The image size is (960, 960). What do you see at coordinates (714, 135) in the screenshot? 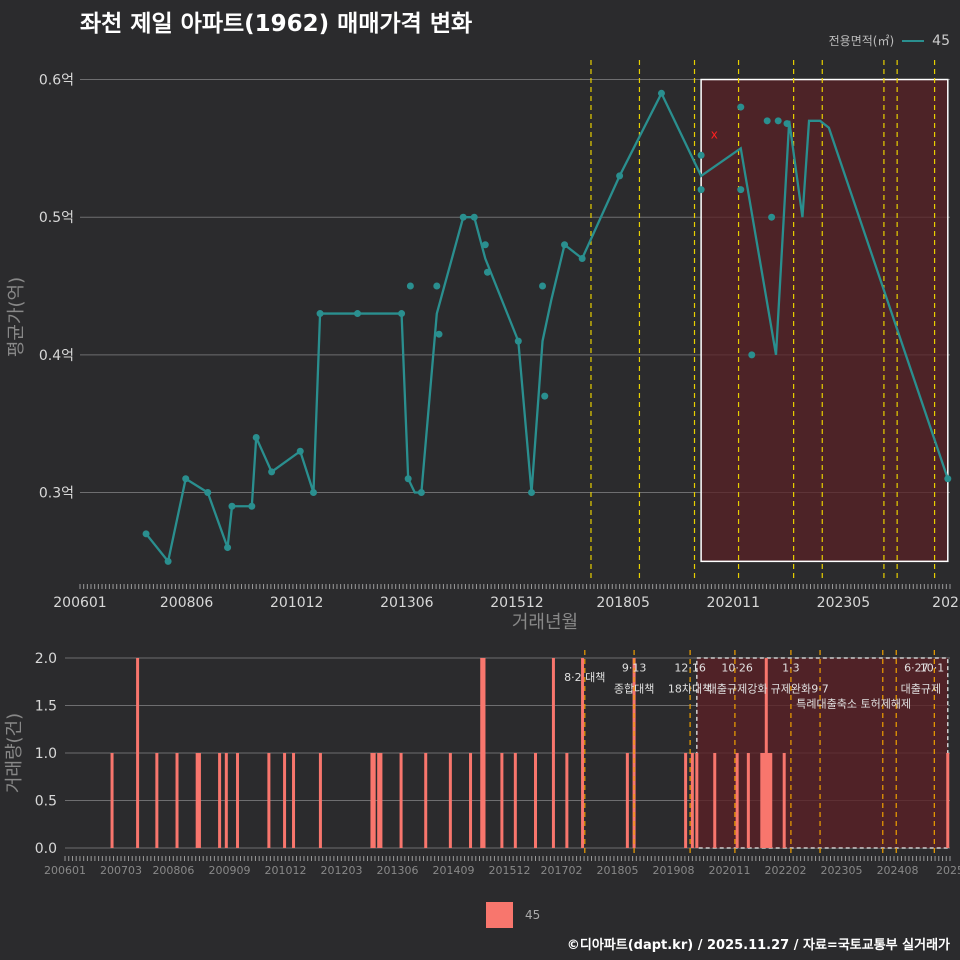
I see `cancelled-deal-marker: x` at bounding box center [714, 135].